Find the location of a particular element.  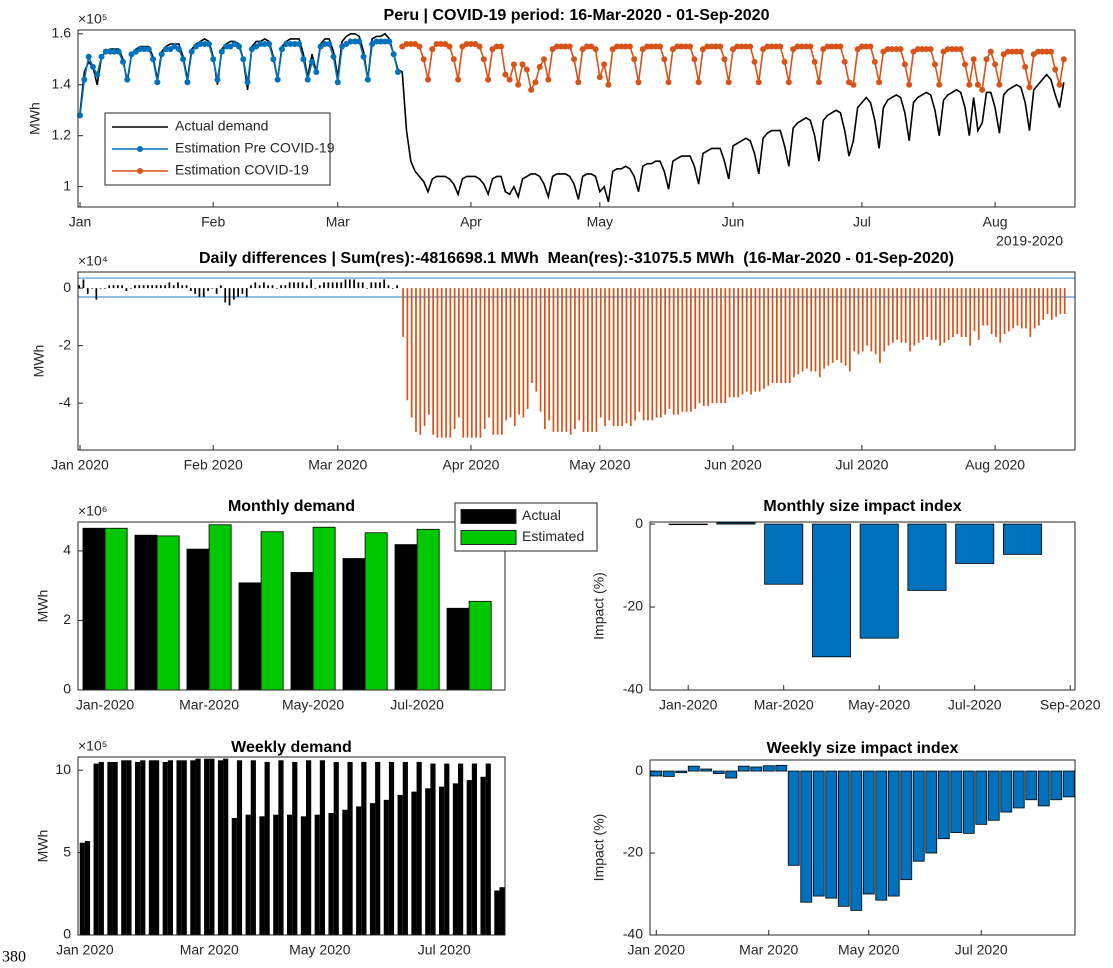

axes-box is located at coordinates (862, 847).